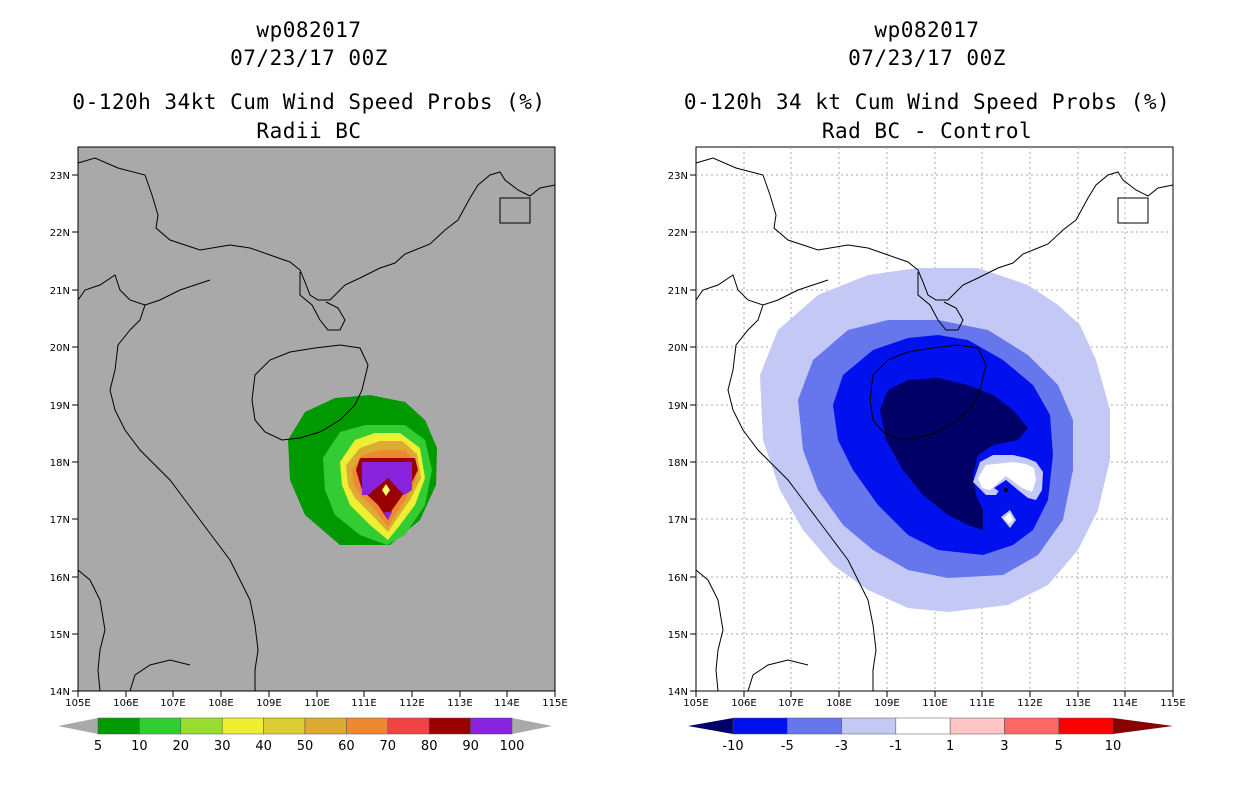 The width and height of the screenshot is (1236, 800). What do you see at coordinates (930, 735) in the screenshot?
I see `right-colorbar: -10 -5 -3 -1 1 3 5 10` at bounding box center [930, 735].